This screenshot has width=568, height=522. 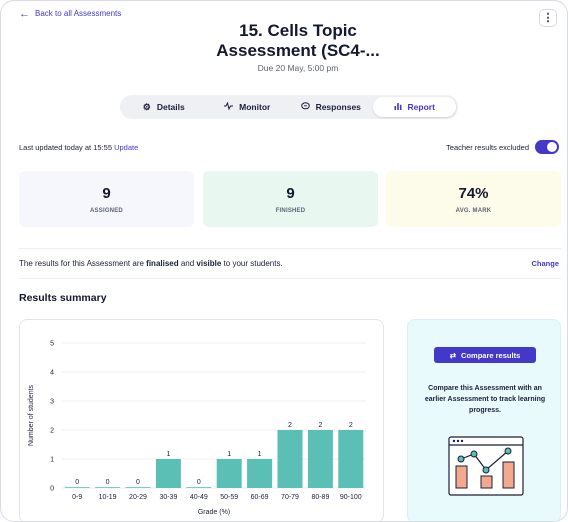 What do you see at coordinates (351, 497) in the screenshot?
I see `x-tick-label: 90-100` at bounding box center [351, 497].